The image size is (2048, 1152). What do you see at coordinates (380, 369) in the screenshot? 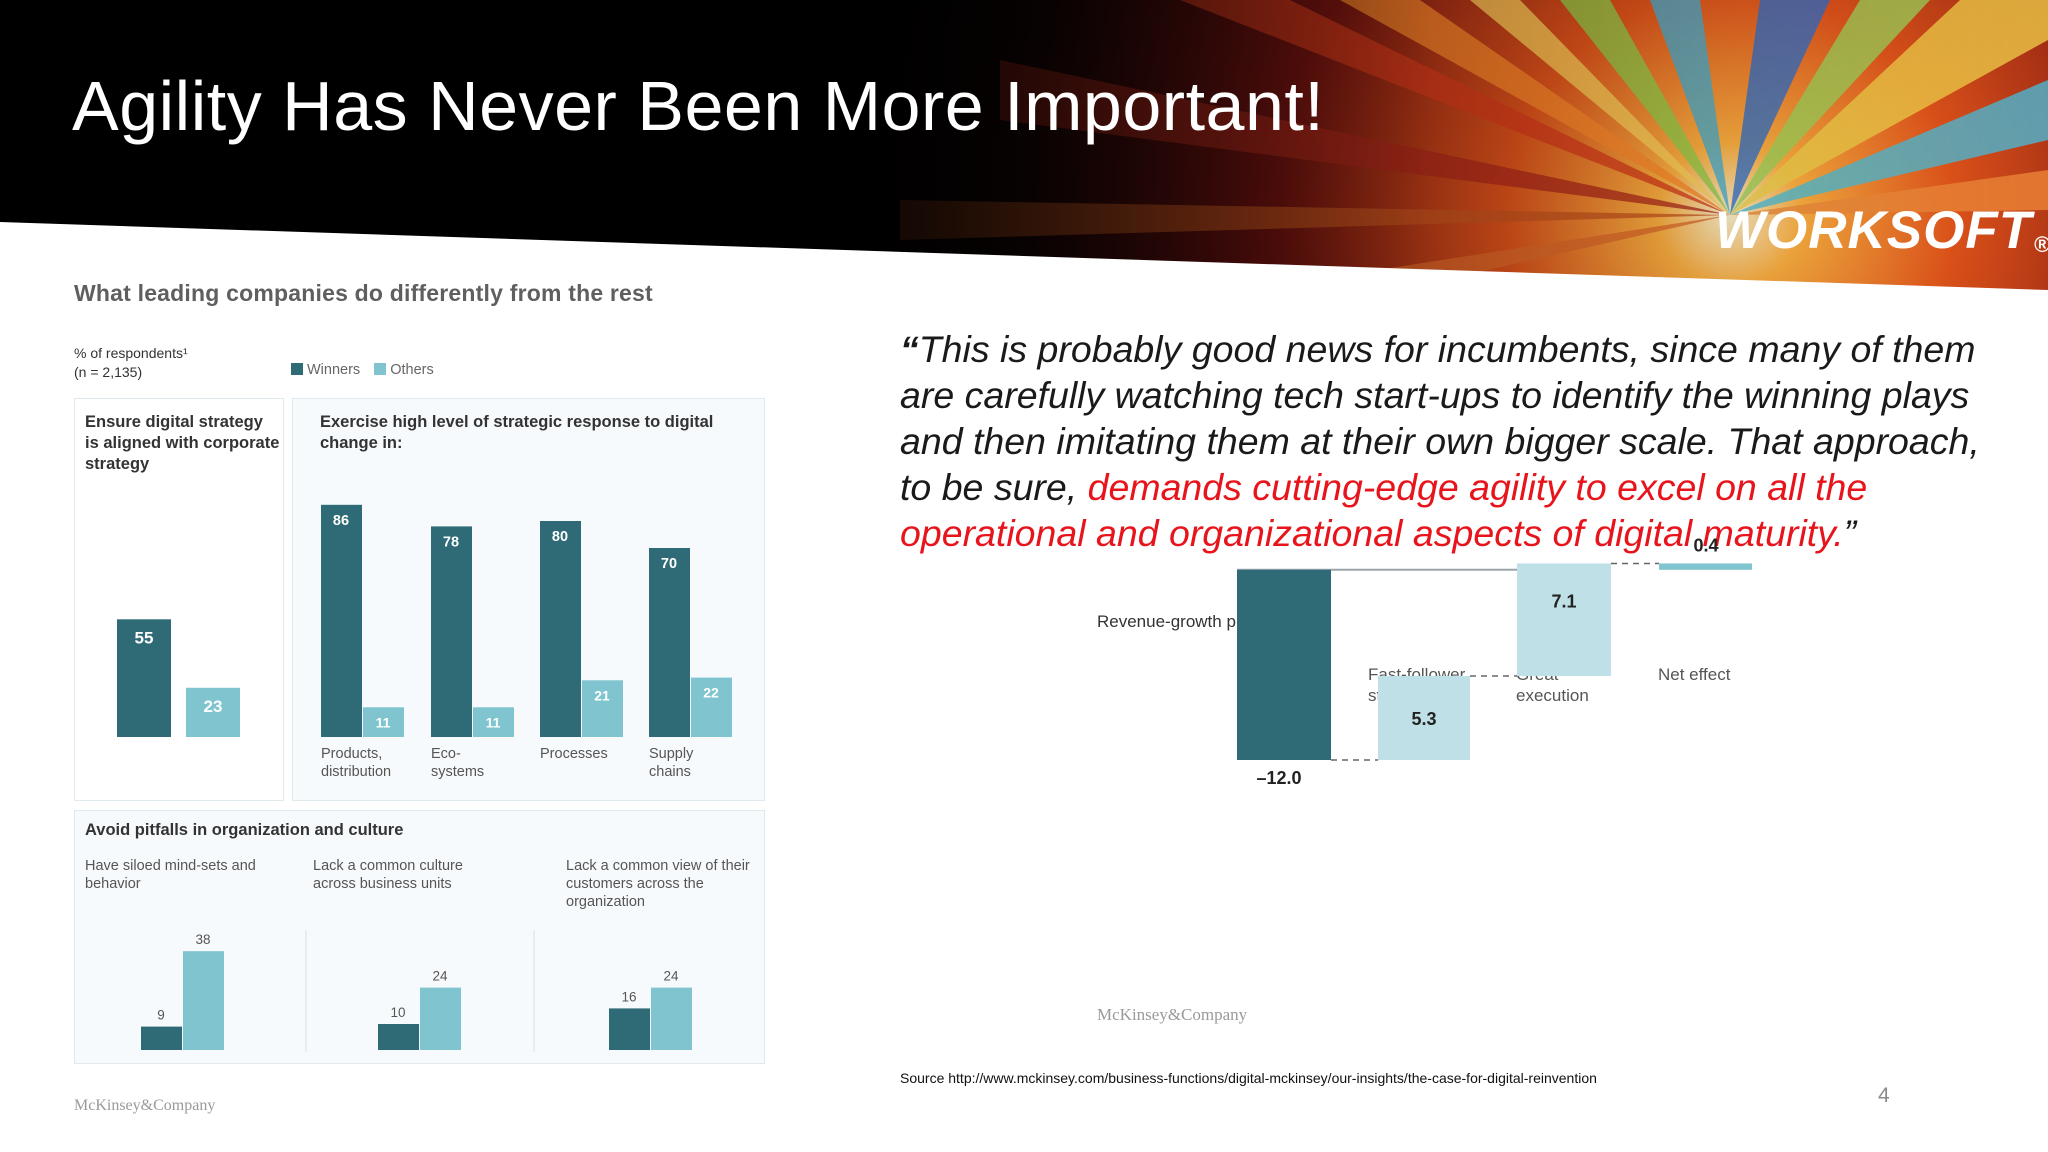
I see `legend-others-swatch` at bounding box center [380, 369].